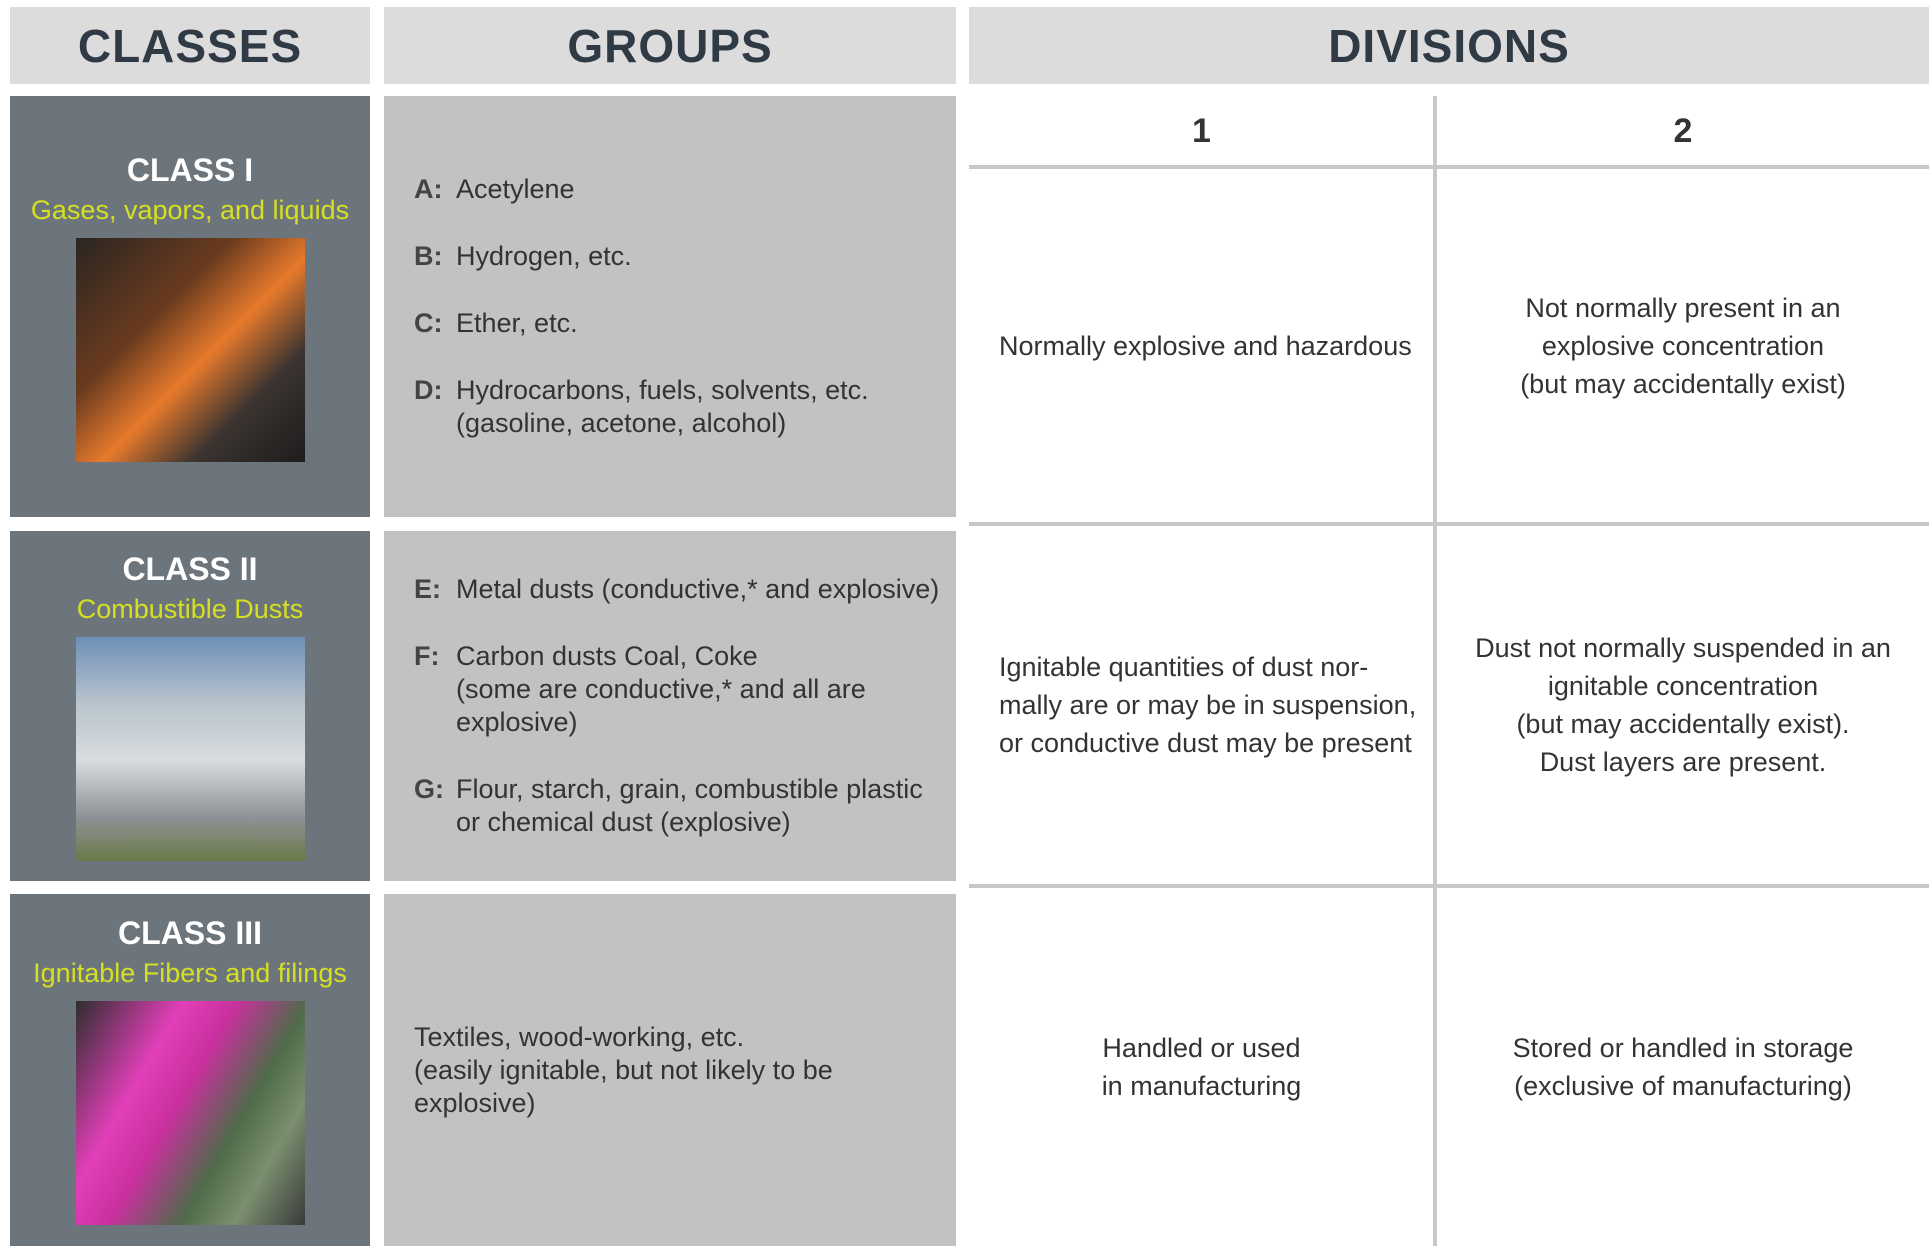  Describe the element at coordinates (685, 189) in the screenshot. I see `group-entry: A: Acetylene` at that location.